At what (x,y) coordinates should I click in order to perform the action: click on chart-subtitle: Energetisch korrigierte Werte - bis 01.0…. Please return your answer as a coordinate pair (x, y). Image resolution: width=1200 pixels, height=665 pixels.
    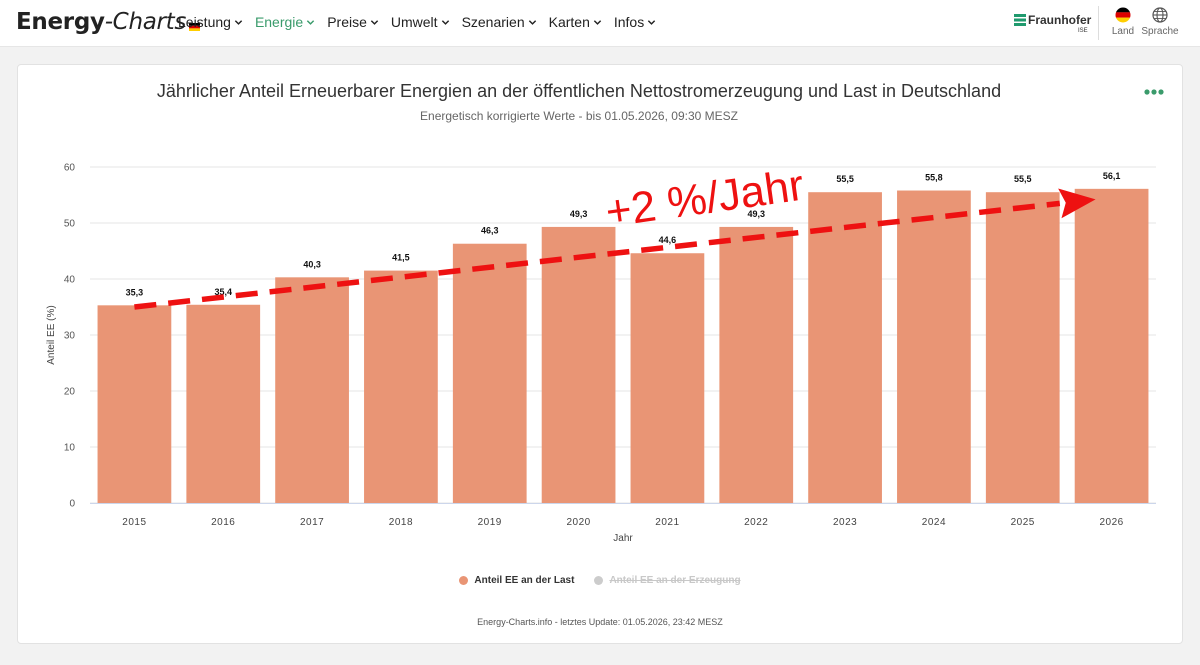
    Looking at the image, I should click on (579, 116).